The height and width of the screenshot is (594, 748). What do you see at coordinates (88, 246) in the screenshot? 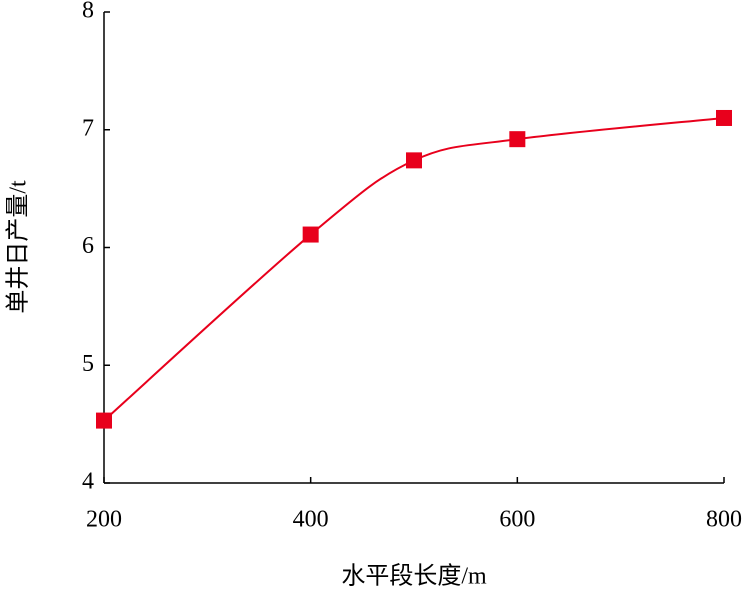
I see `y-tick-label: 6` at bounding box center [88, 246].